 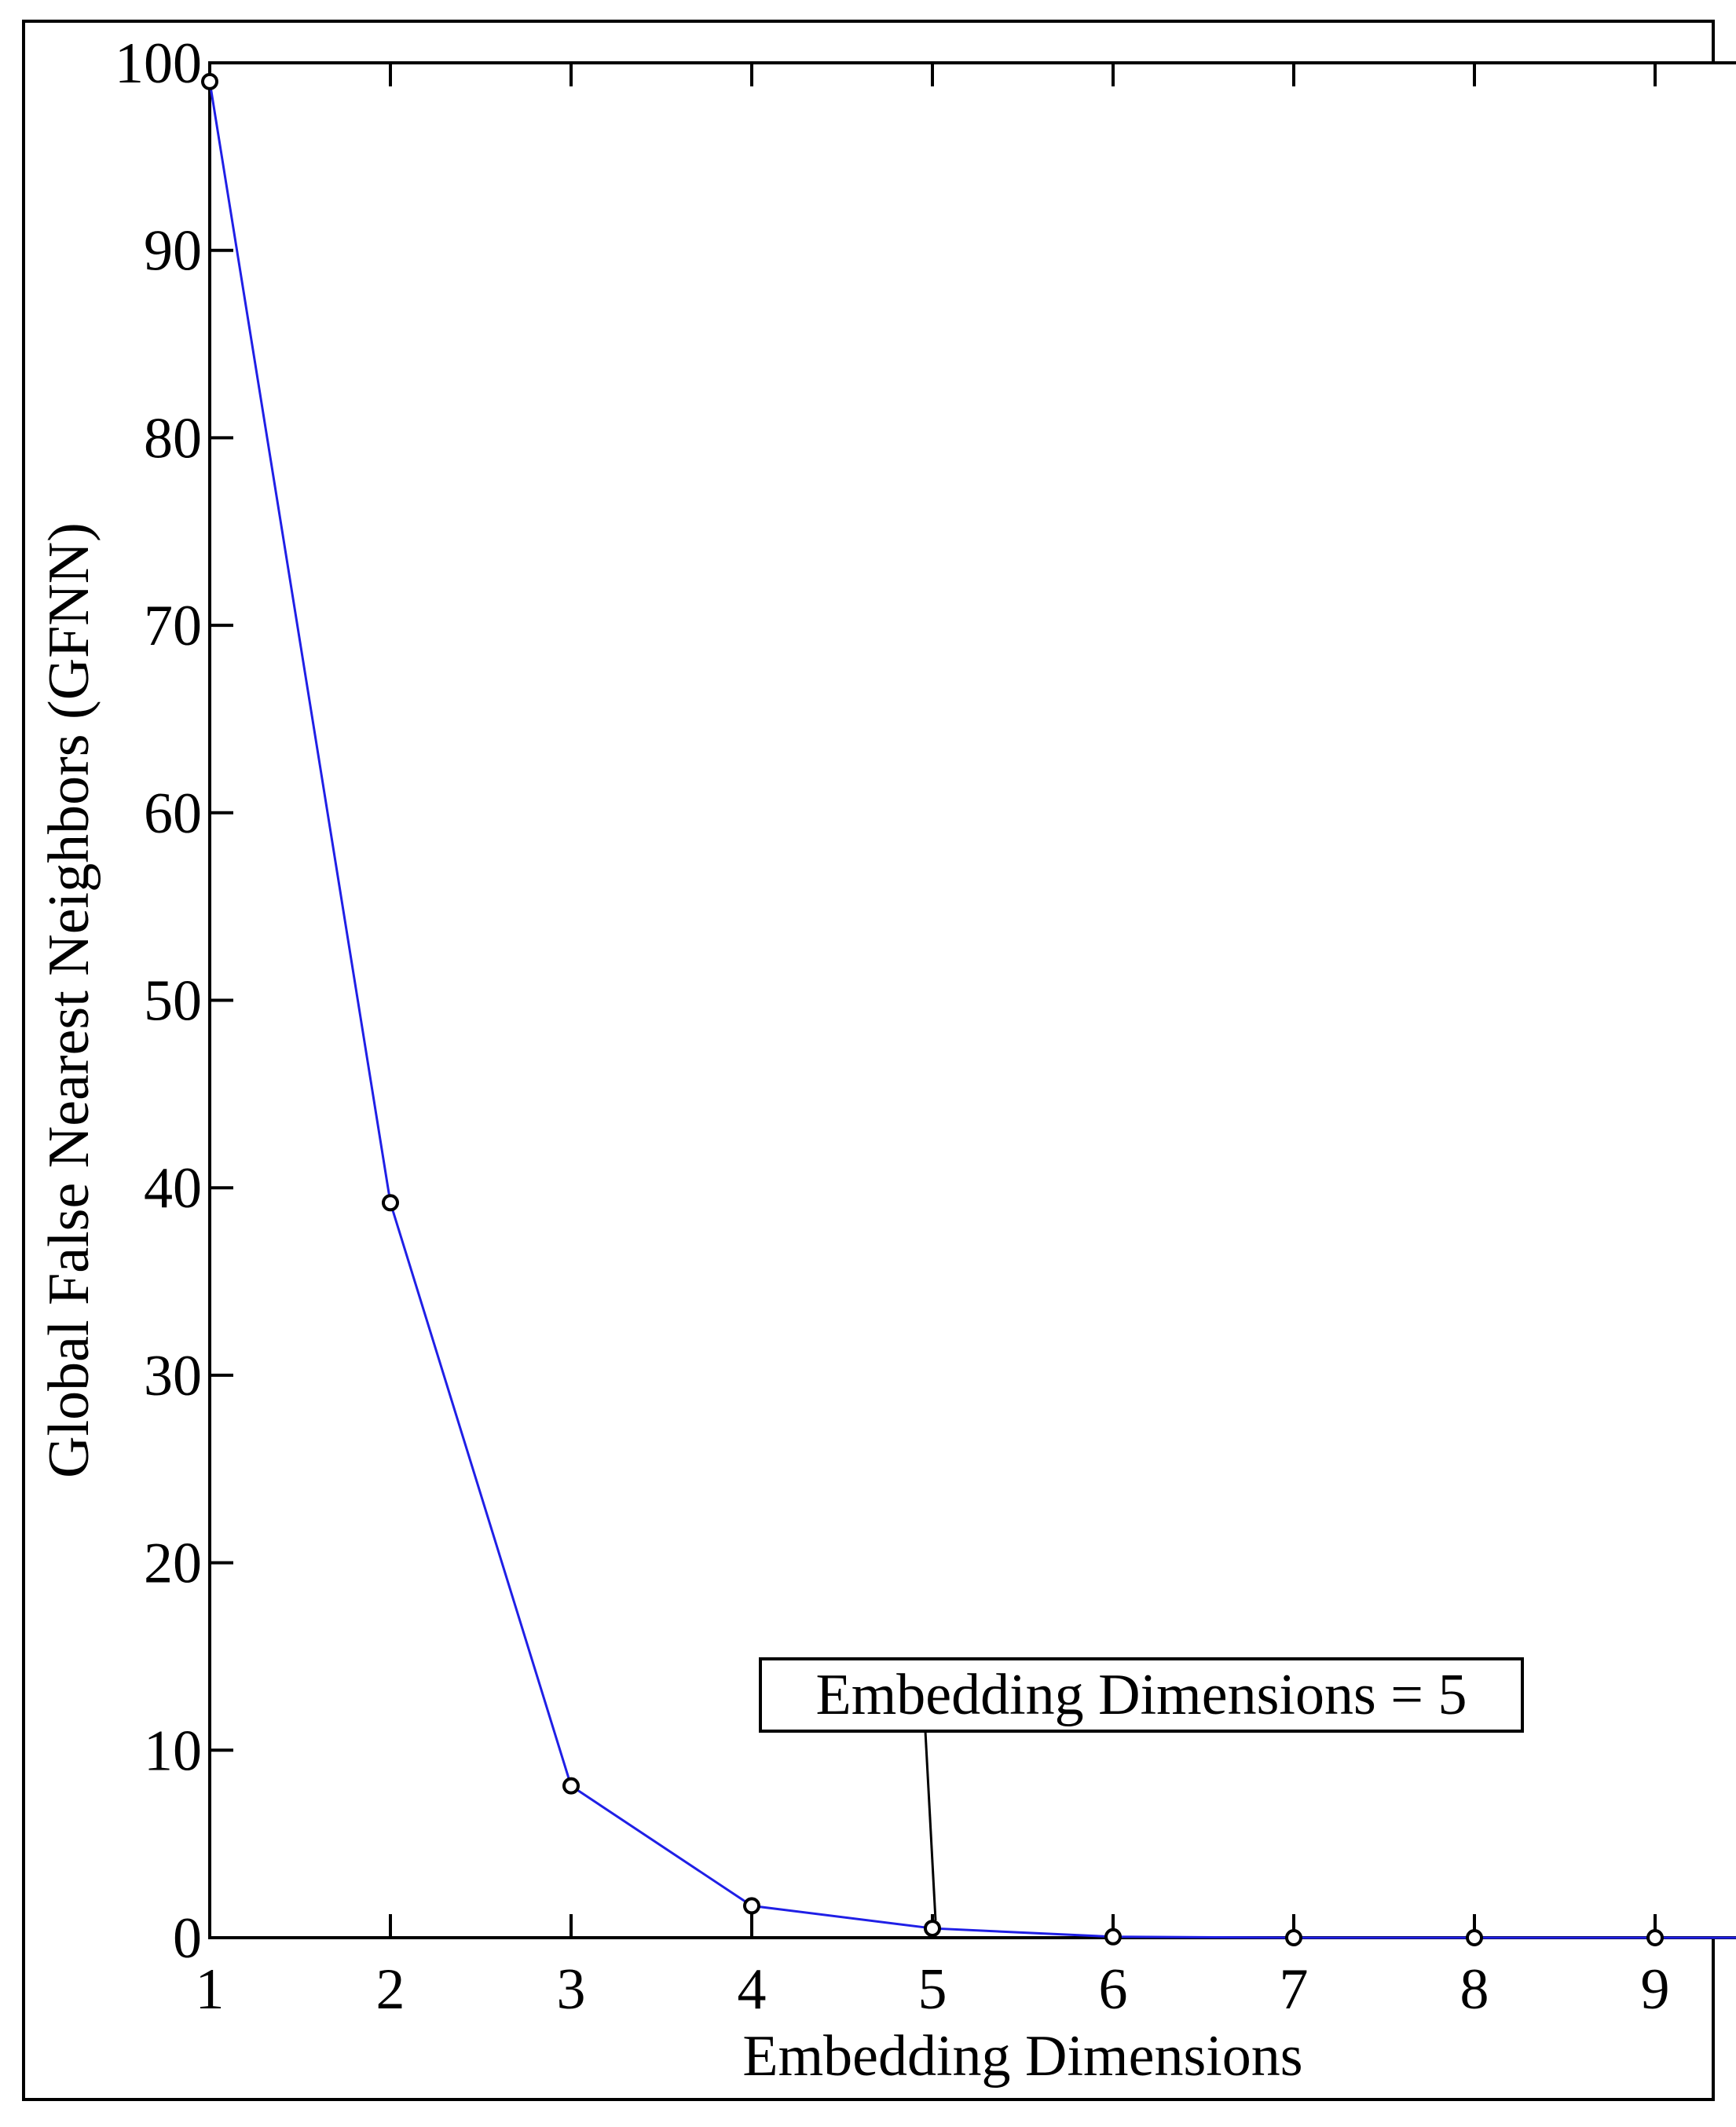 What do you see at coordinates (173, 1751) in the screenshot?
I see `y-tick-label: 10` at bounding box center [173, 1751].